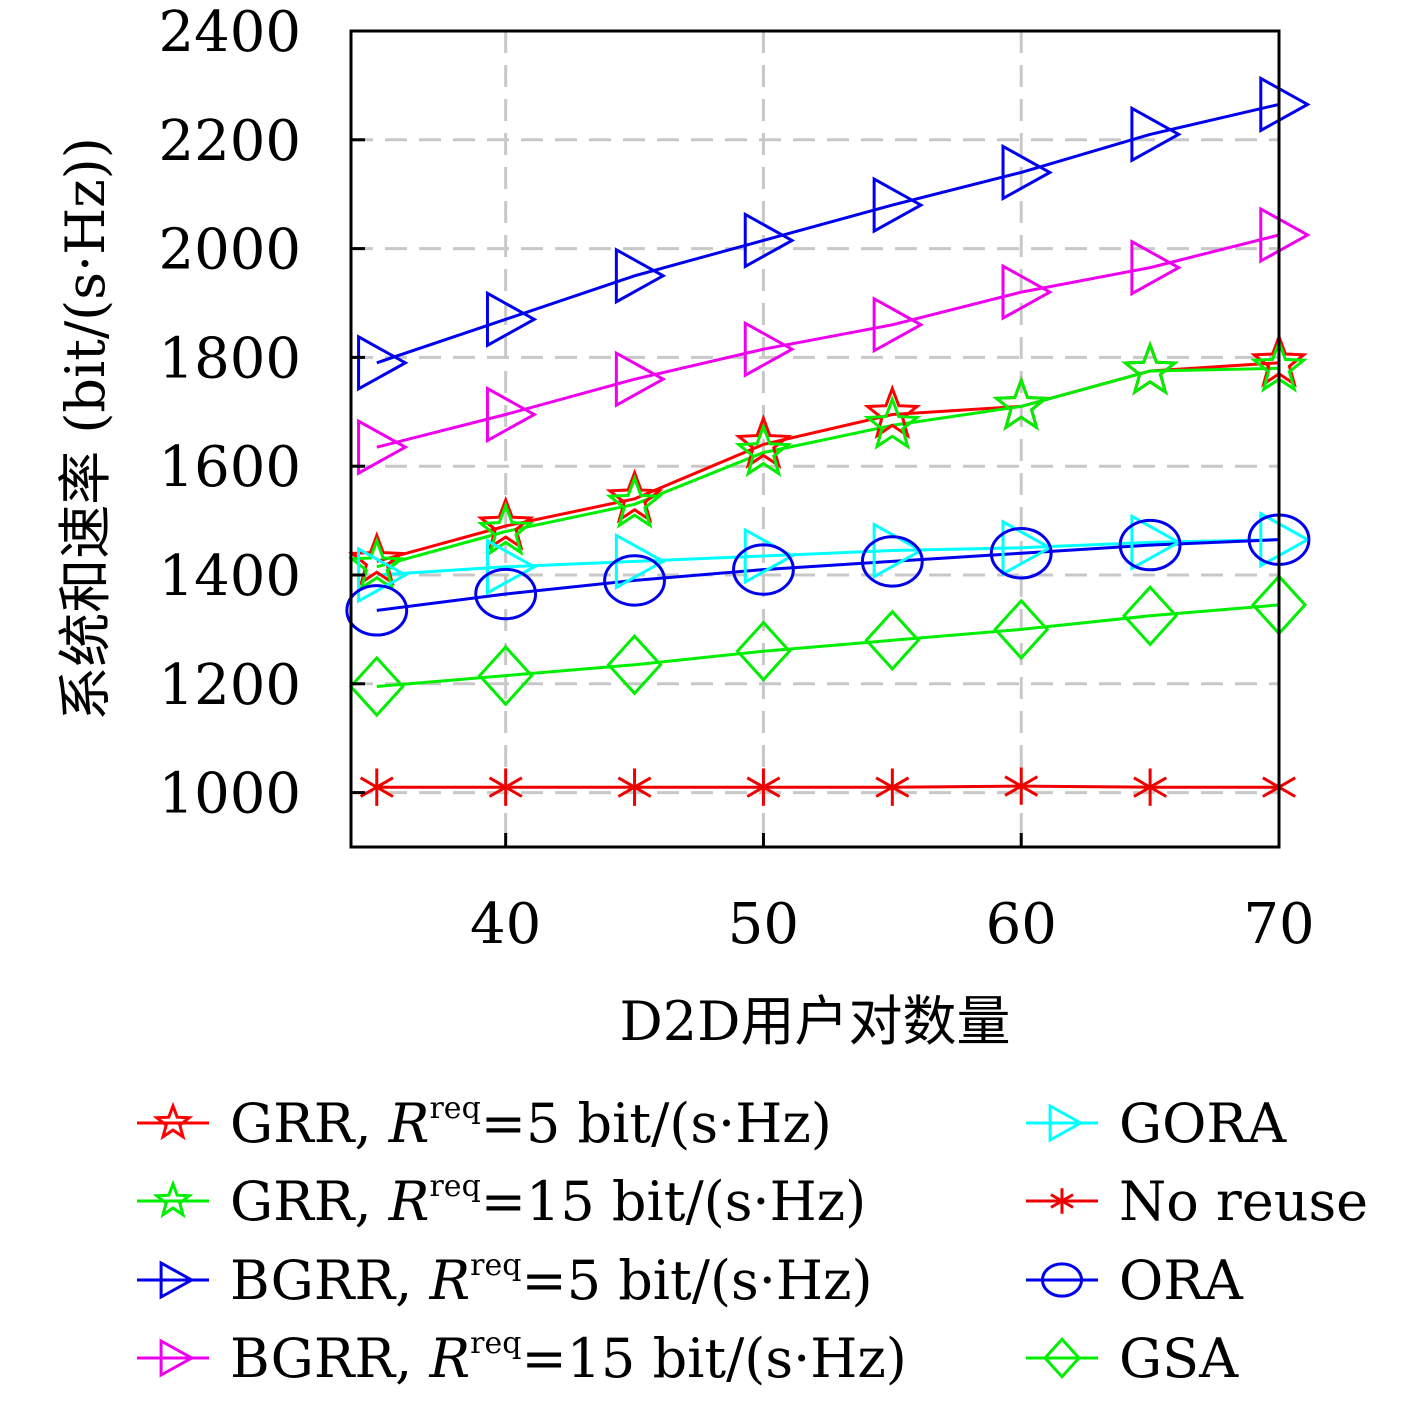 This screenshot has height=1402, width=1417. I want to click on legend-label: GSA, so click(1179, 1358).